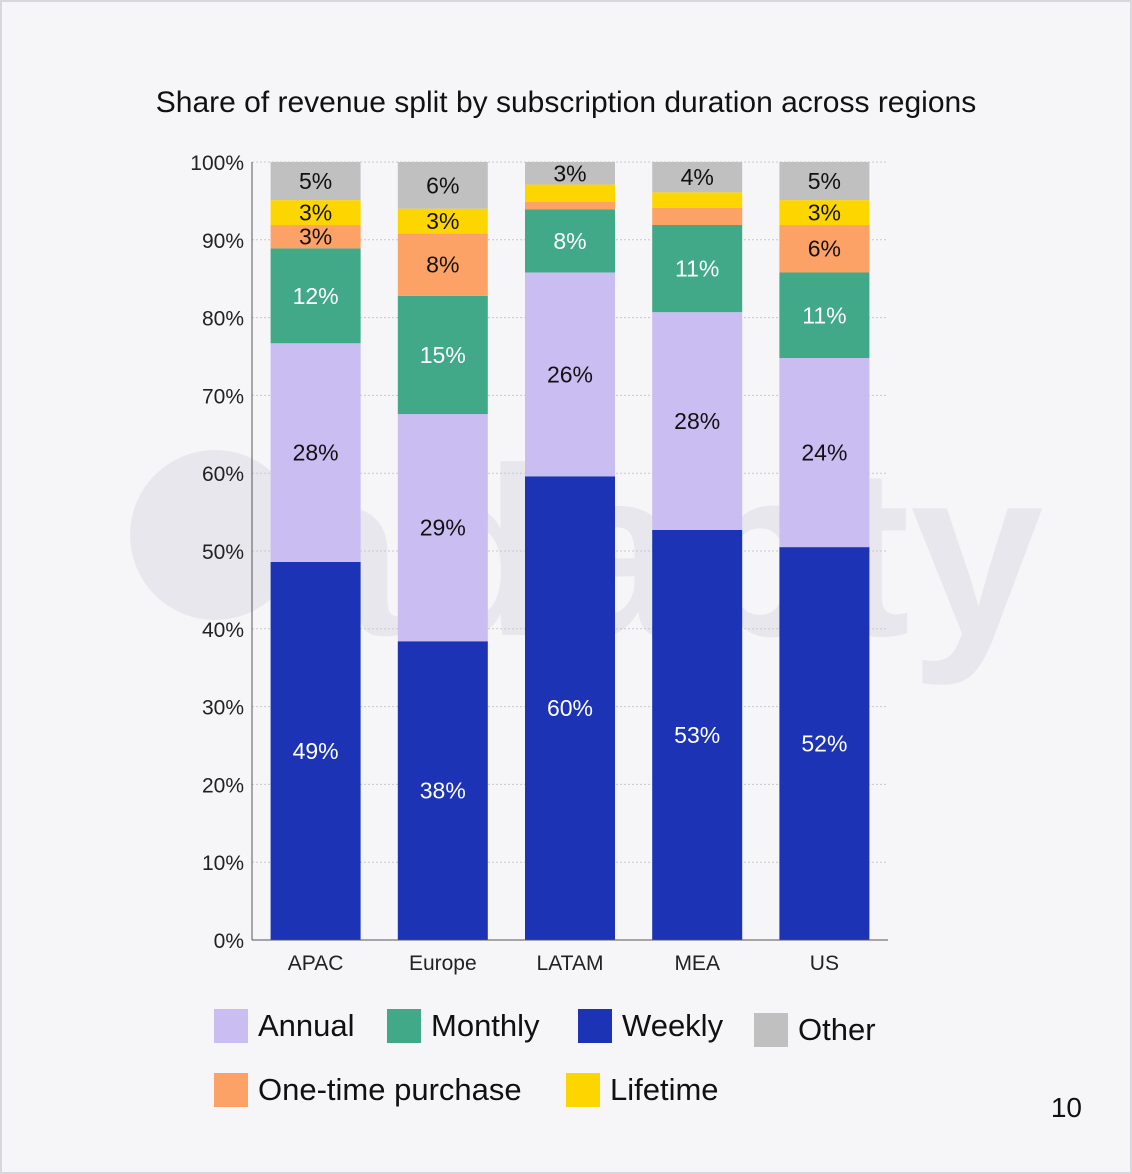  I want to click on data-label-other-us: 5%, so click(824, 181).